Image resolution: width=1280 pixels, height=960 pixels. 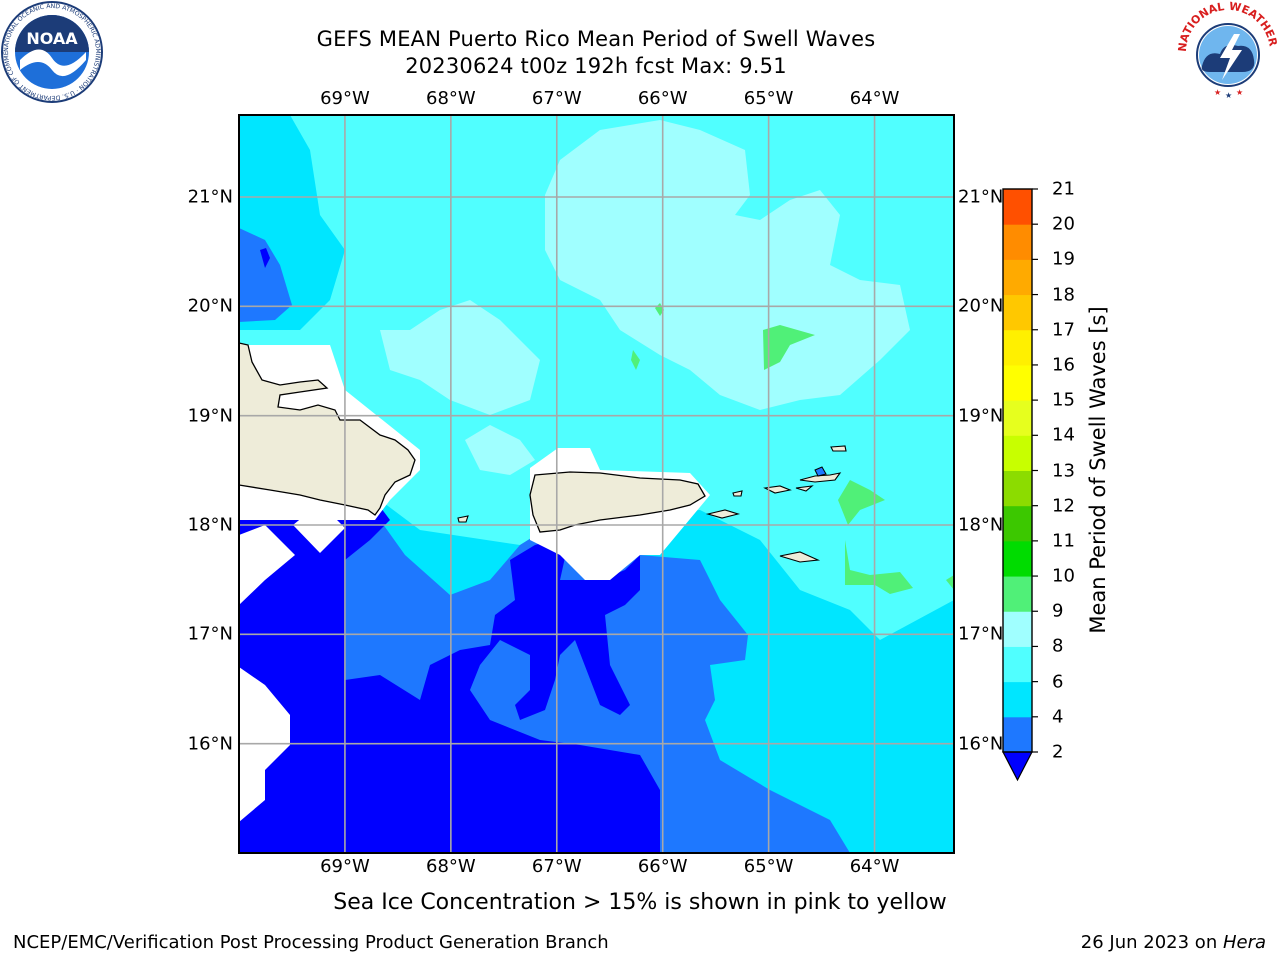 What do you see at coordinates (1063, 189) in the screenshot?
I see `colorbar-tick-label: 21` at bounding box center [1063, 189].